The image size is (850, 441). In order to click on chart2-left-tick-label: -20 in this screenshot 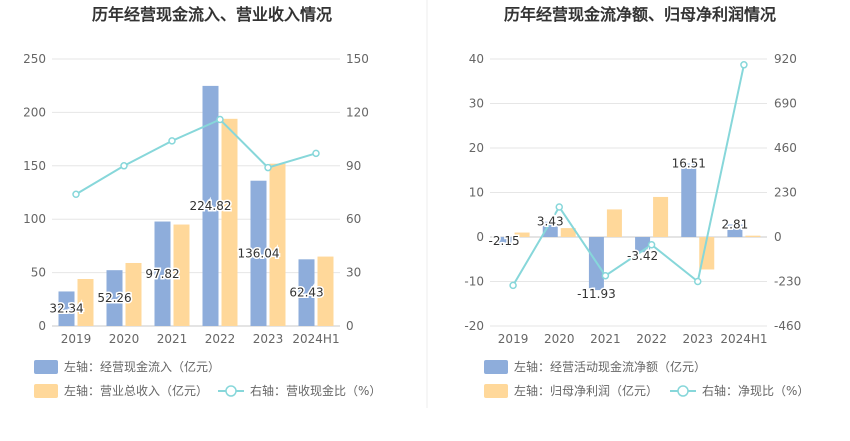, I will do `click(474, 326)`.